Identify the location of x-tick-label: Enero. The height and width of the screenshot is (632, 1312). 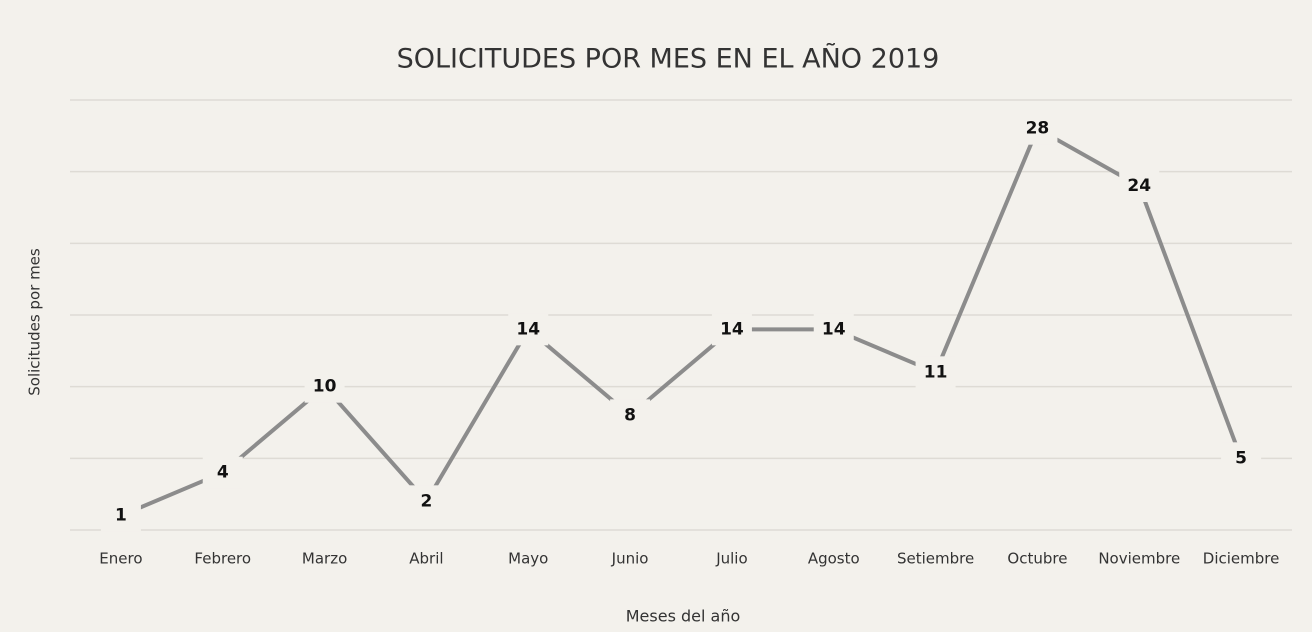
(120, 559).